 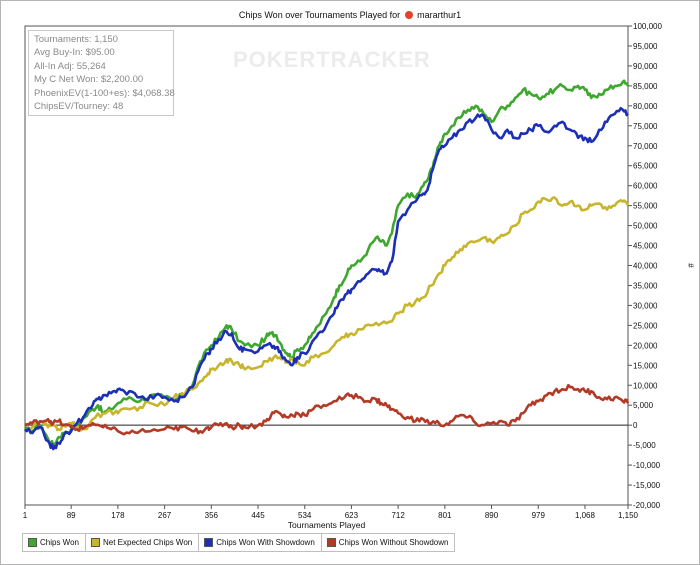 What do you see at coordinates (645, 66) in the screenshot?
I see `y-tick-label: 90,000` at bounding box center [645, 66].